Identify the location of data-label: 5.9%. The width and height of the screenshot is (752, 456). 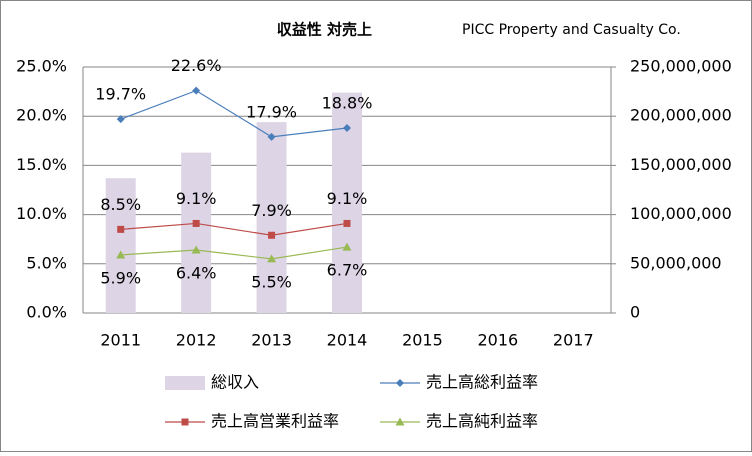
(120, 277).